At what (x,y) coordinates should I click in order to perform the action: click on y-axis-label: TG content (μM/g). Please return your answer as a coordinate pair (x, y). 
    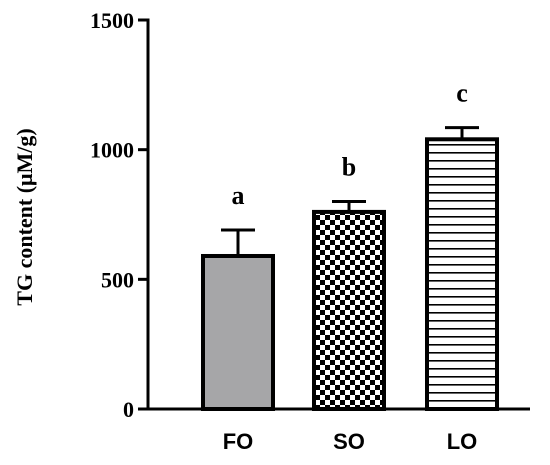
    Looking at the image, I should click on (24, 216).